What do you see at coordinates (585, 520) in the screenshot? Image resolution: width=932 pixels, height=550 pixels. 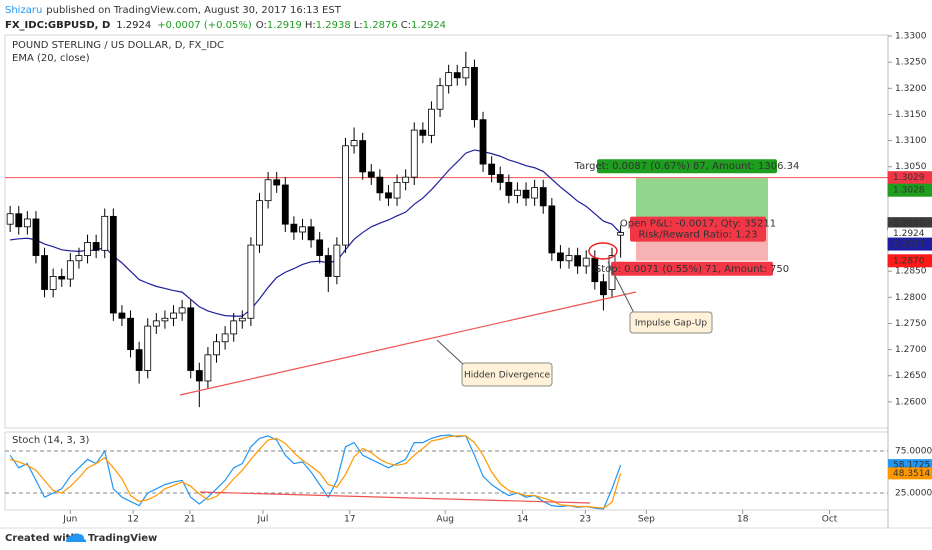 I see `x-tick-label: 23` at bounding box center [585, 520].